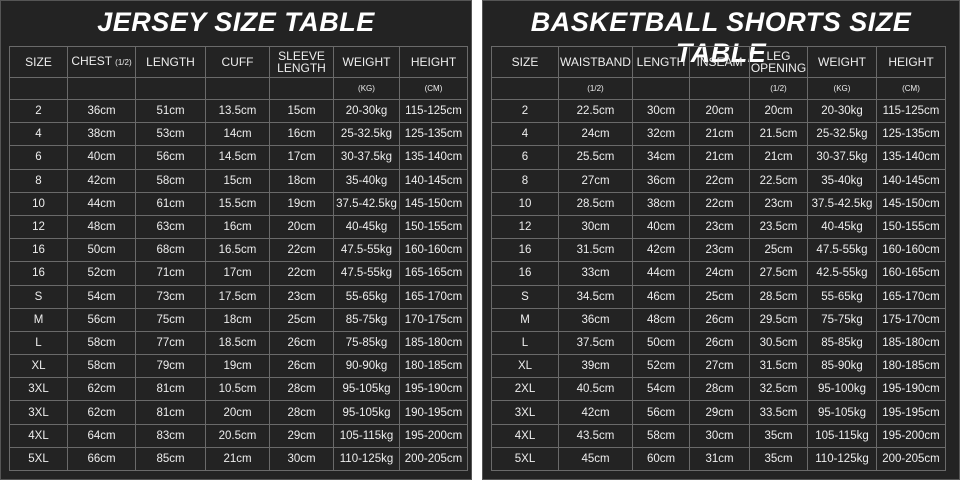 This screenshot has height=480, width=960. What do you see at coordinates (433, 88) in the screenshot?
I see `unit-cell: (CM)` at bounding box center [433, 88].